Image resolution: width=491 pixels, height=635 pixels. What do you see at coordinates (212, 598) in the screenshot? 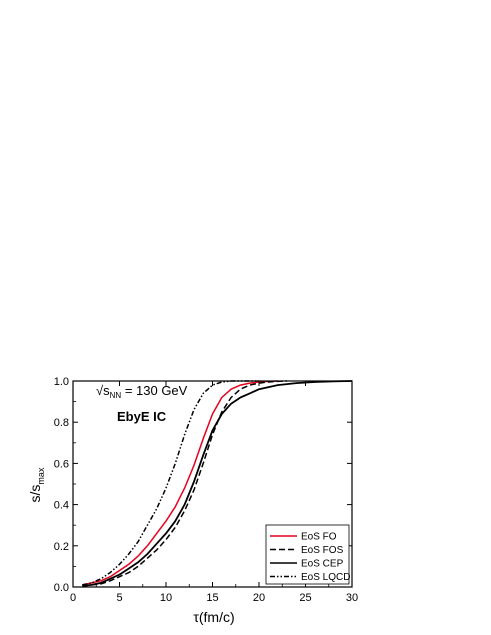
I see `x-tick-label: 15` at bounding box center [212, 598].